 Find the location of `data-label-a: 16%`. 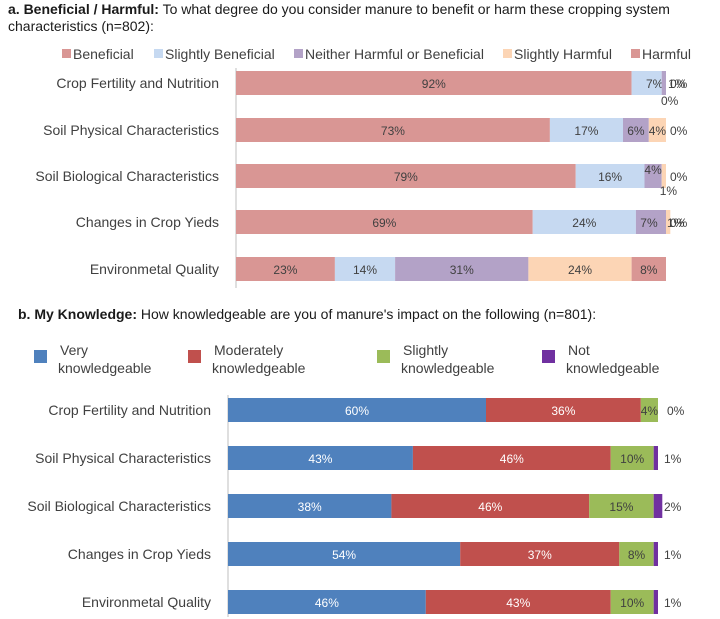

data-label-a: 16% is located at coordinates (610, 177).